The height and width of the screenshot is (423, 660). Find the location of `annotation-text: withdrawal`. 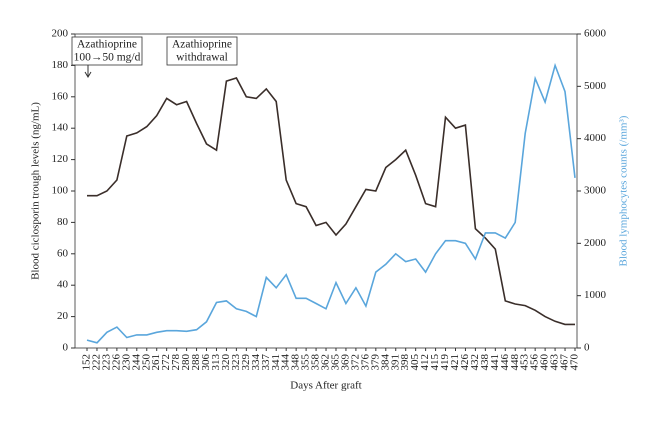

annotation-text: withdrawal is located at coordinates (202, 58).